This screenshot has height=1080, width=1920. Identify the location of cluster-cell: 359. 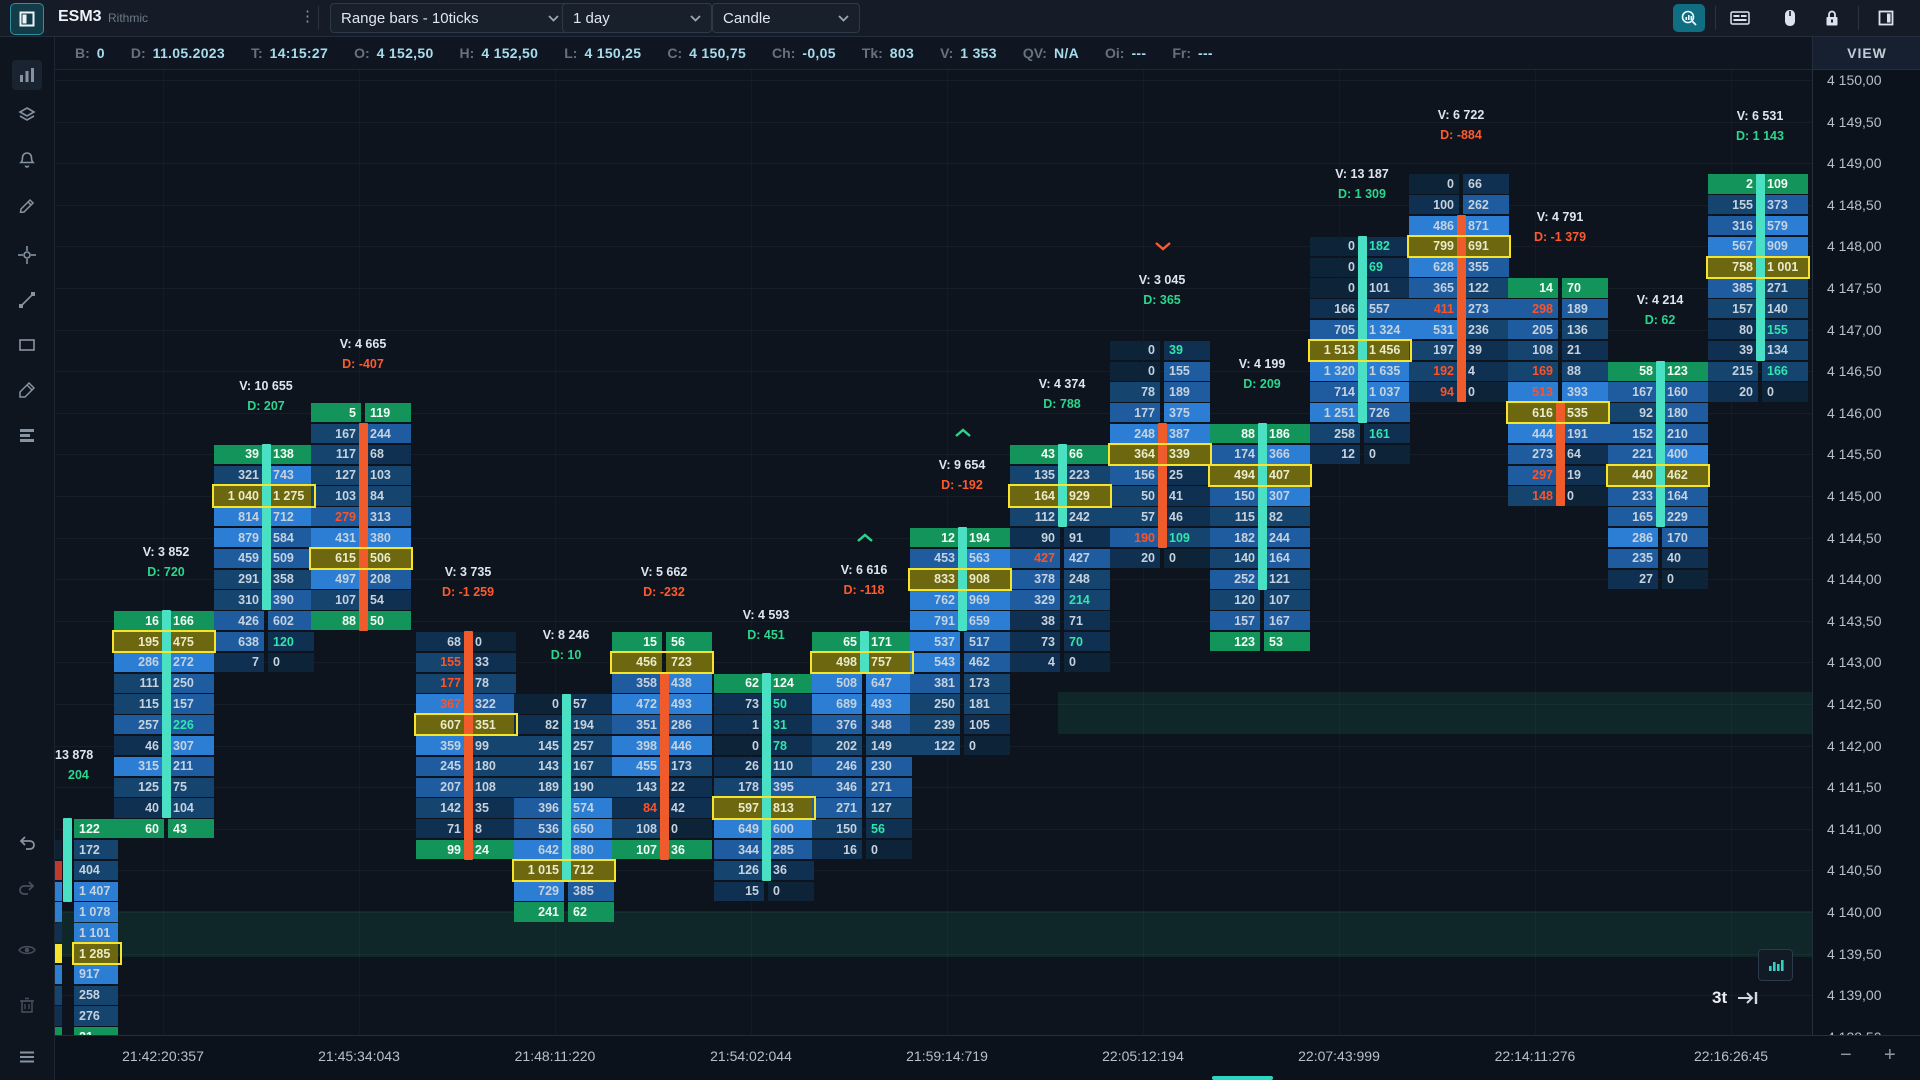
(441, 745).